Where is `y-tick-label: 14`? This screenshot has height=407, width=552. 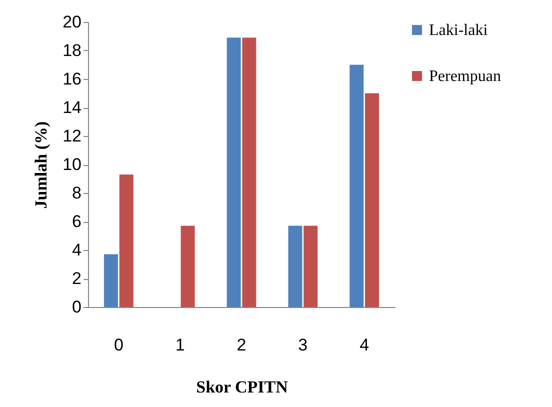
y-tick-label: 14 is located at coordinates (72, 107).